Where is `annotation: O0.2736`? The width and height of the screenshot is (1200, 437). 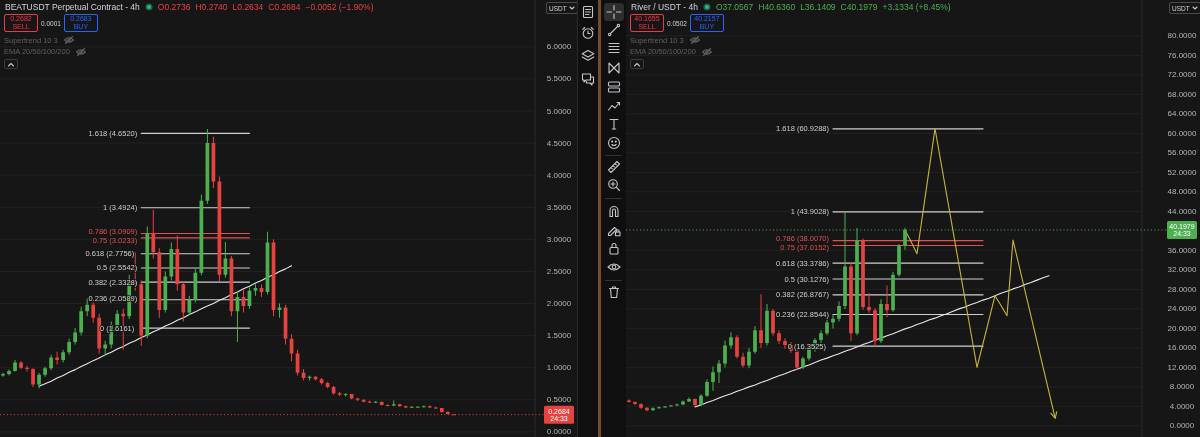
annotation: O0.2736 is located at coordinates (174, 7).